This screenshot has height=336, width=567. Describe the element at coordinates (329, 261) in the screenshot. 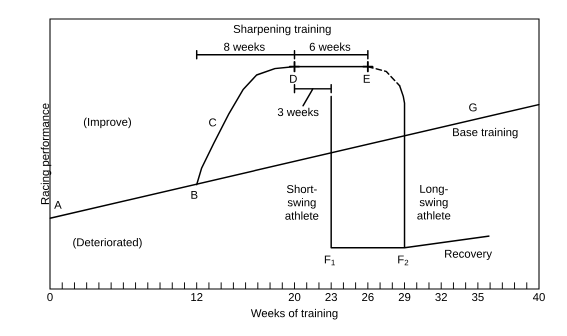

I see `annotation: F$_{1}$` at that location.